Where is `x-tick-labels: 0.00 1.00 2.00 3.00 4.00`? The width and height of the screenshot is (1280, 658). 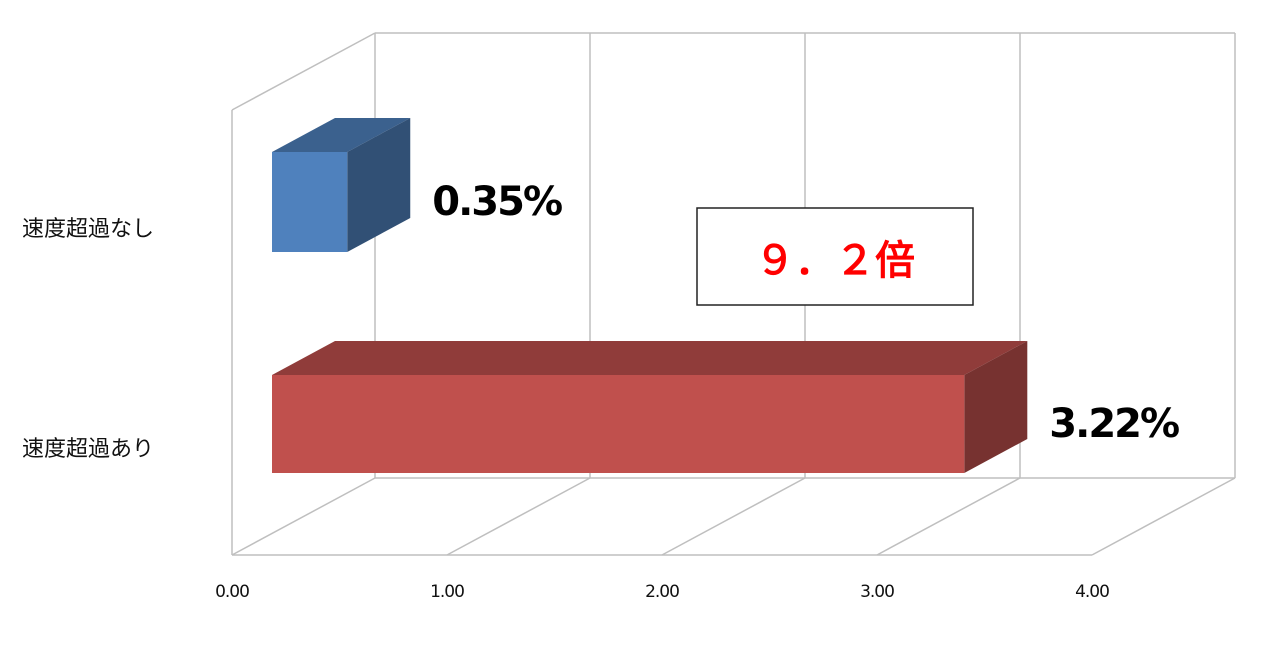 x-tick-labels: 0.00 1.00 2.00 3.00 4.00 is located at coordinates (662, 592).